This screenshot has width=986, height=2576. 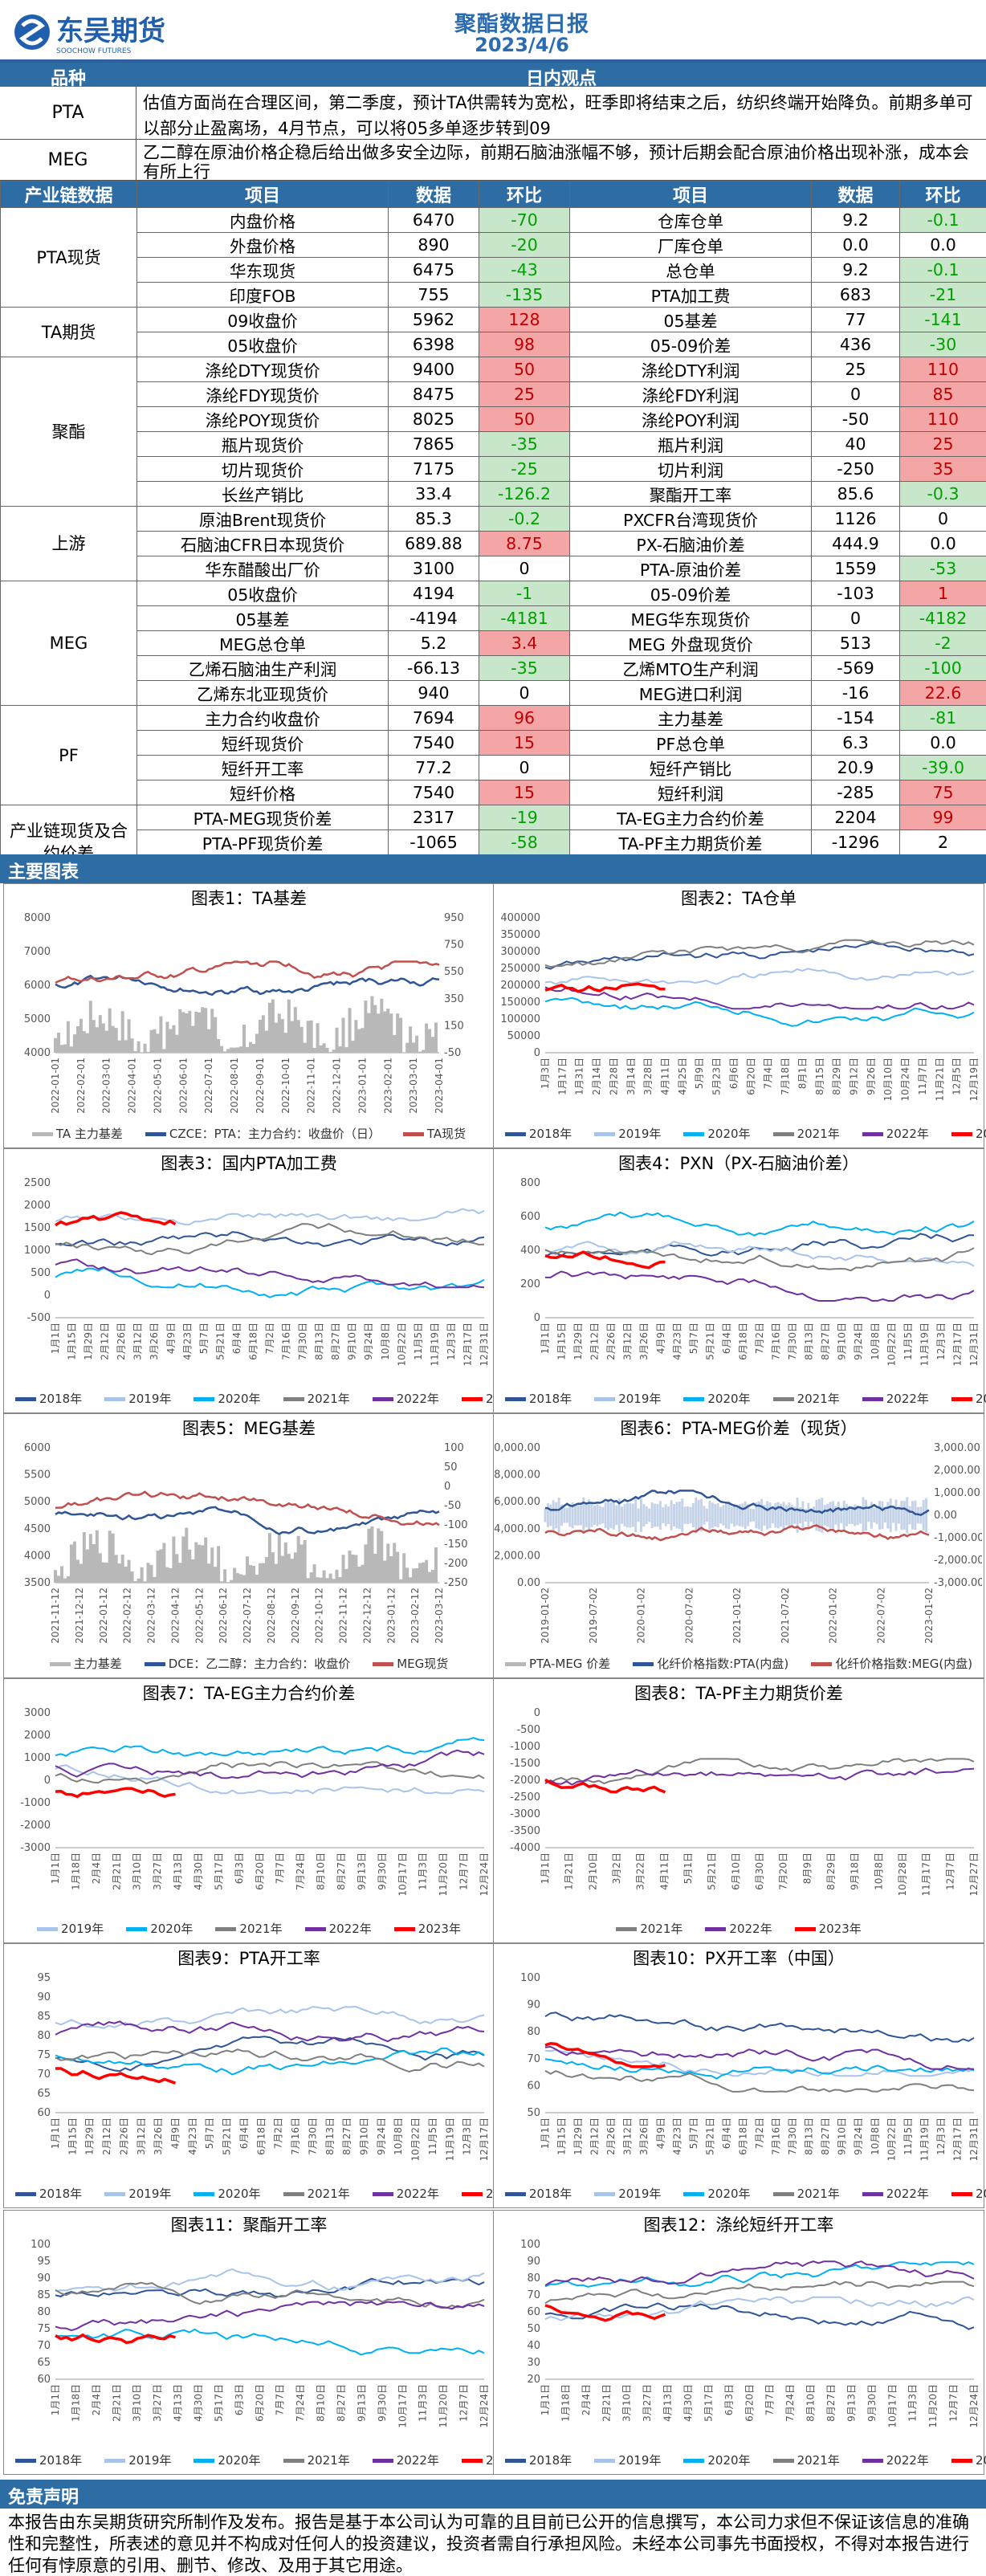 I want to click on y-tick-label: 70, so click(x=44, y=2075).